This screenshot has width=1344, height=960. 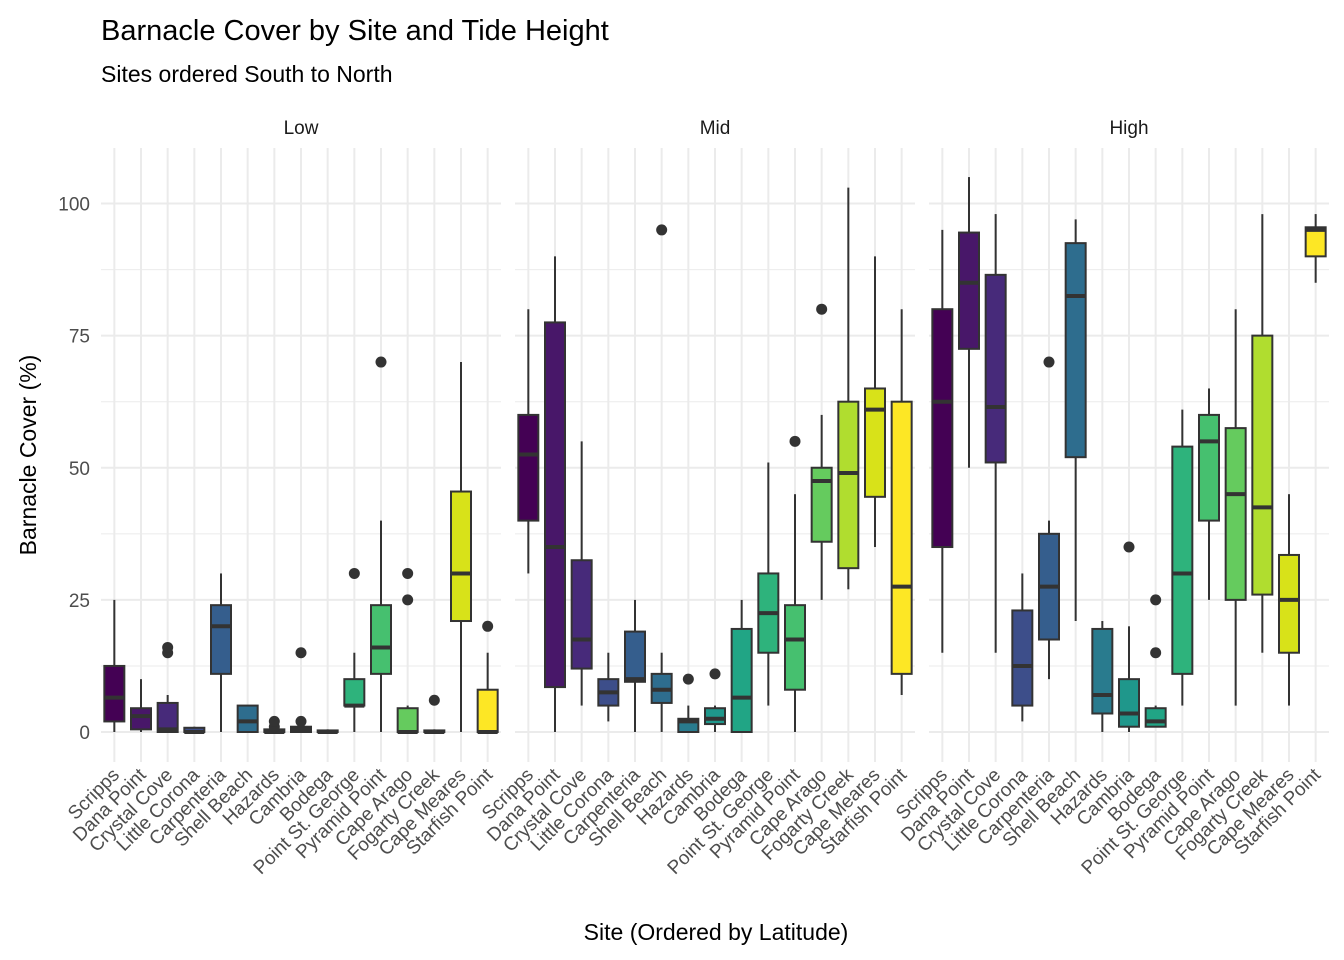 What do you see at coordinates (716, 932) in the screenshot?
I see `x-axis-title: Site (Ordered by Latitude)` at bounding box center [716, 932].